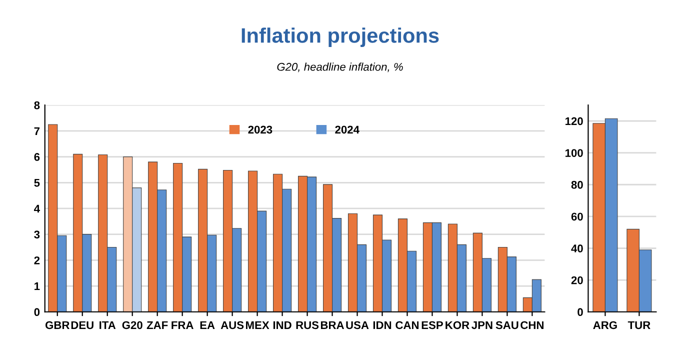 The width and height of the screenshot is (680, 339). What do you see at coordinates (357, 325) in the screenshot?
I see `x-tick-label: USA` at bounding box center [357, 325].